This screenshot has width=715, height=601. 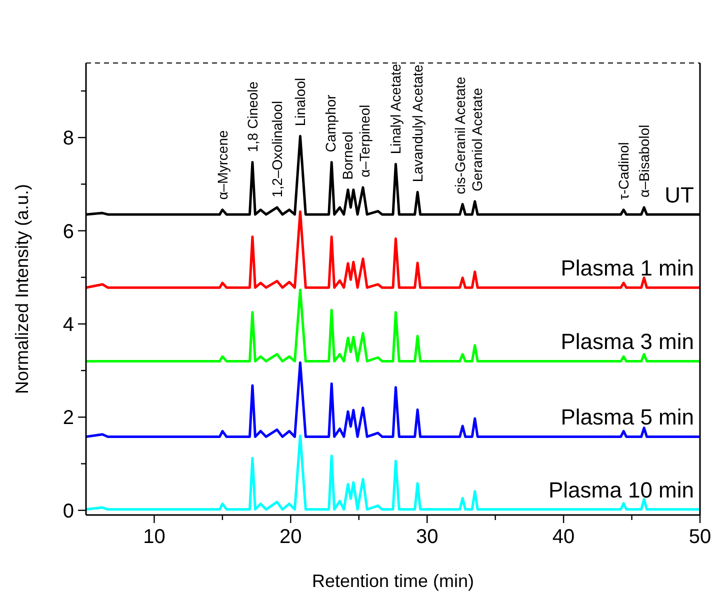 What do you see at coordinates (644, 161) in the screenshot?
I see `annotation: α–Bisabolol` at bounding box center [644, 161].